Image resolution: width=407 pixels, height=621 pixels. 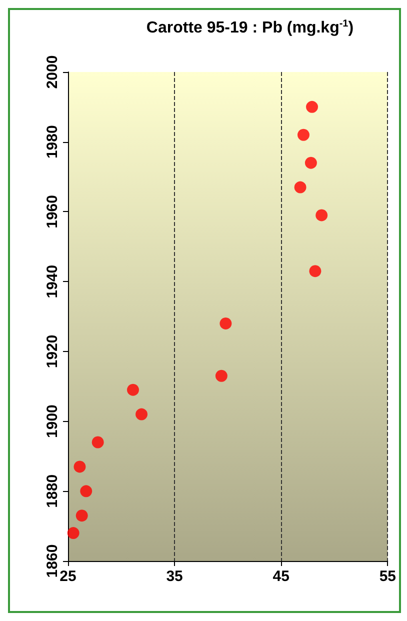 I want to click on y-tick-label: 1980, so click(x=52, y=142).